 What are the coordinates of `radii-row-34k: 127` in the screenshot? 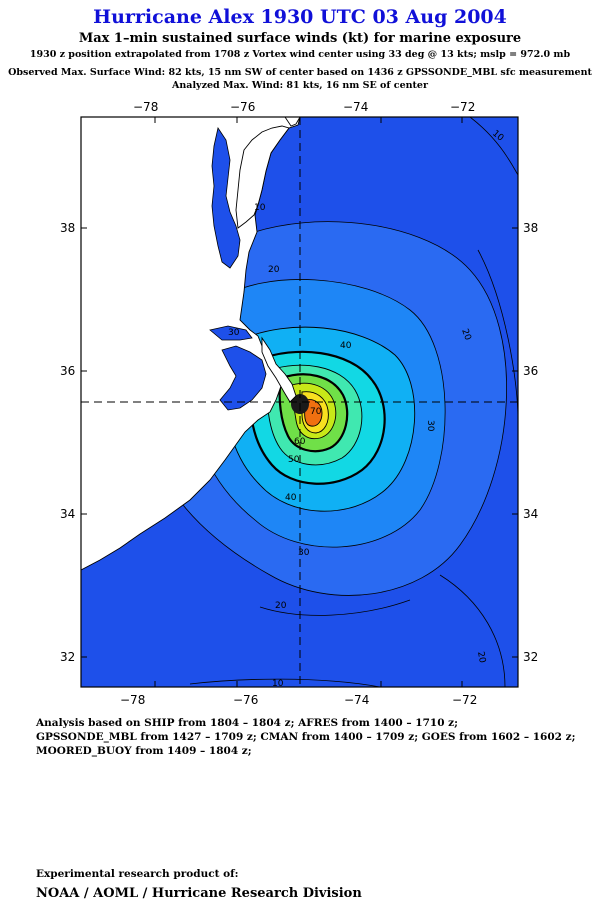 It's located at (117, 160).